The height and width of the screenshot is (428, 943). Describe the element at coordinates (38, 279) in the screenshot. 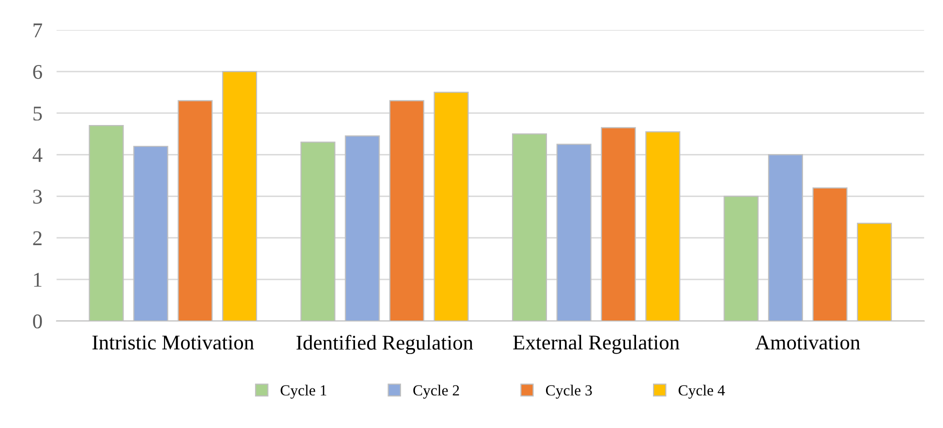

I see `y-tick-label: 1` at that location.